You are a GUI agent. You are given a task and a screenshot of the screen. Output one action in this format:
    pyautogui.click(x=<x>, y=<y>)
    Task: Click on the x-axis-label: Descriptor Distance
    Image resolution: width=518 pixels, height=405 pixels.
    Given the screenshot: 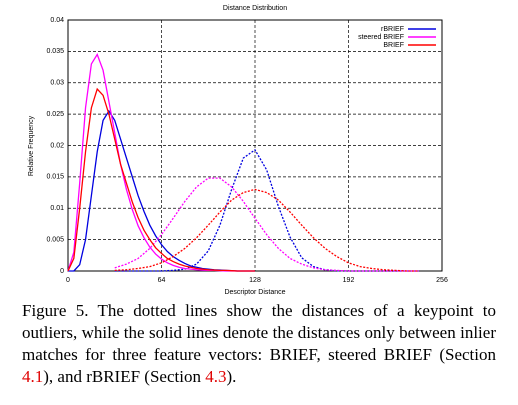 What is the action you would take?
    pyautogui.click(x=254, y=292)
    